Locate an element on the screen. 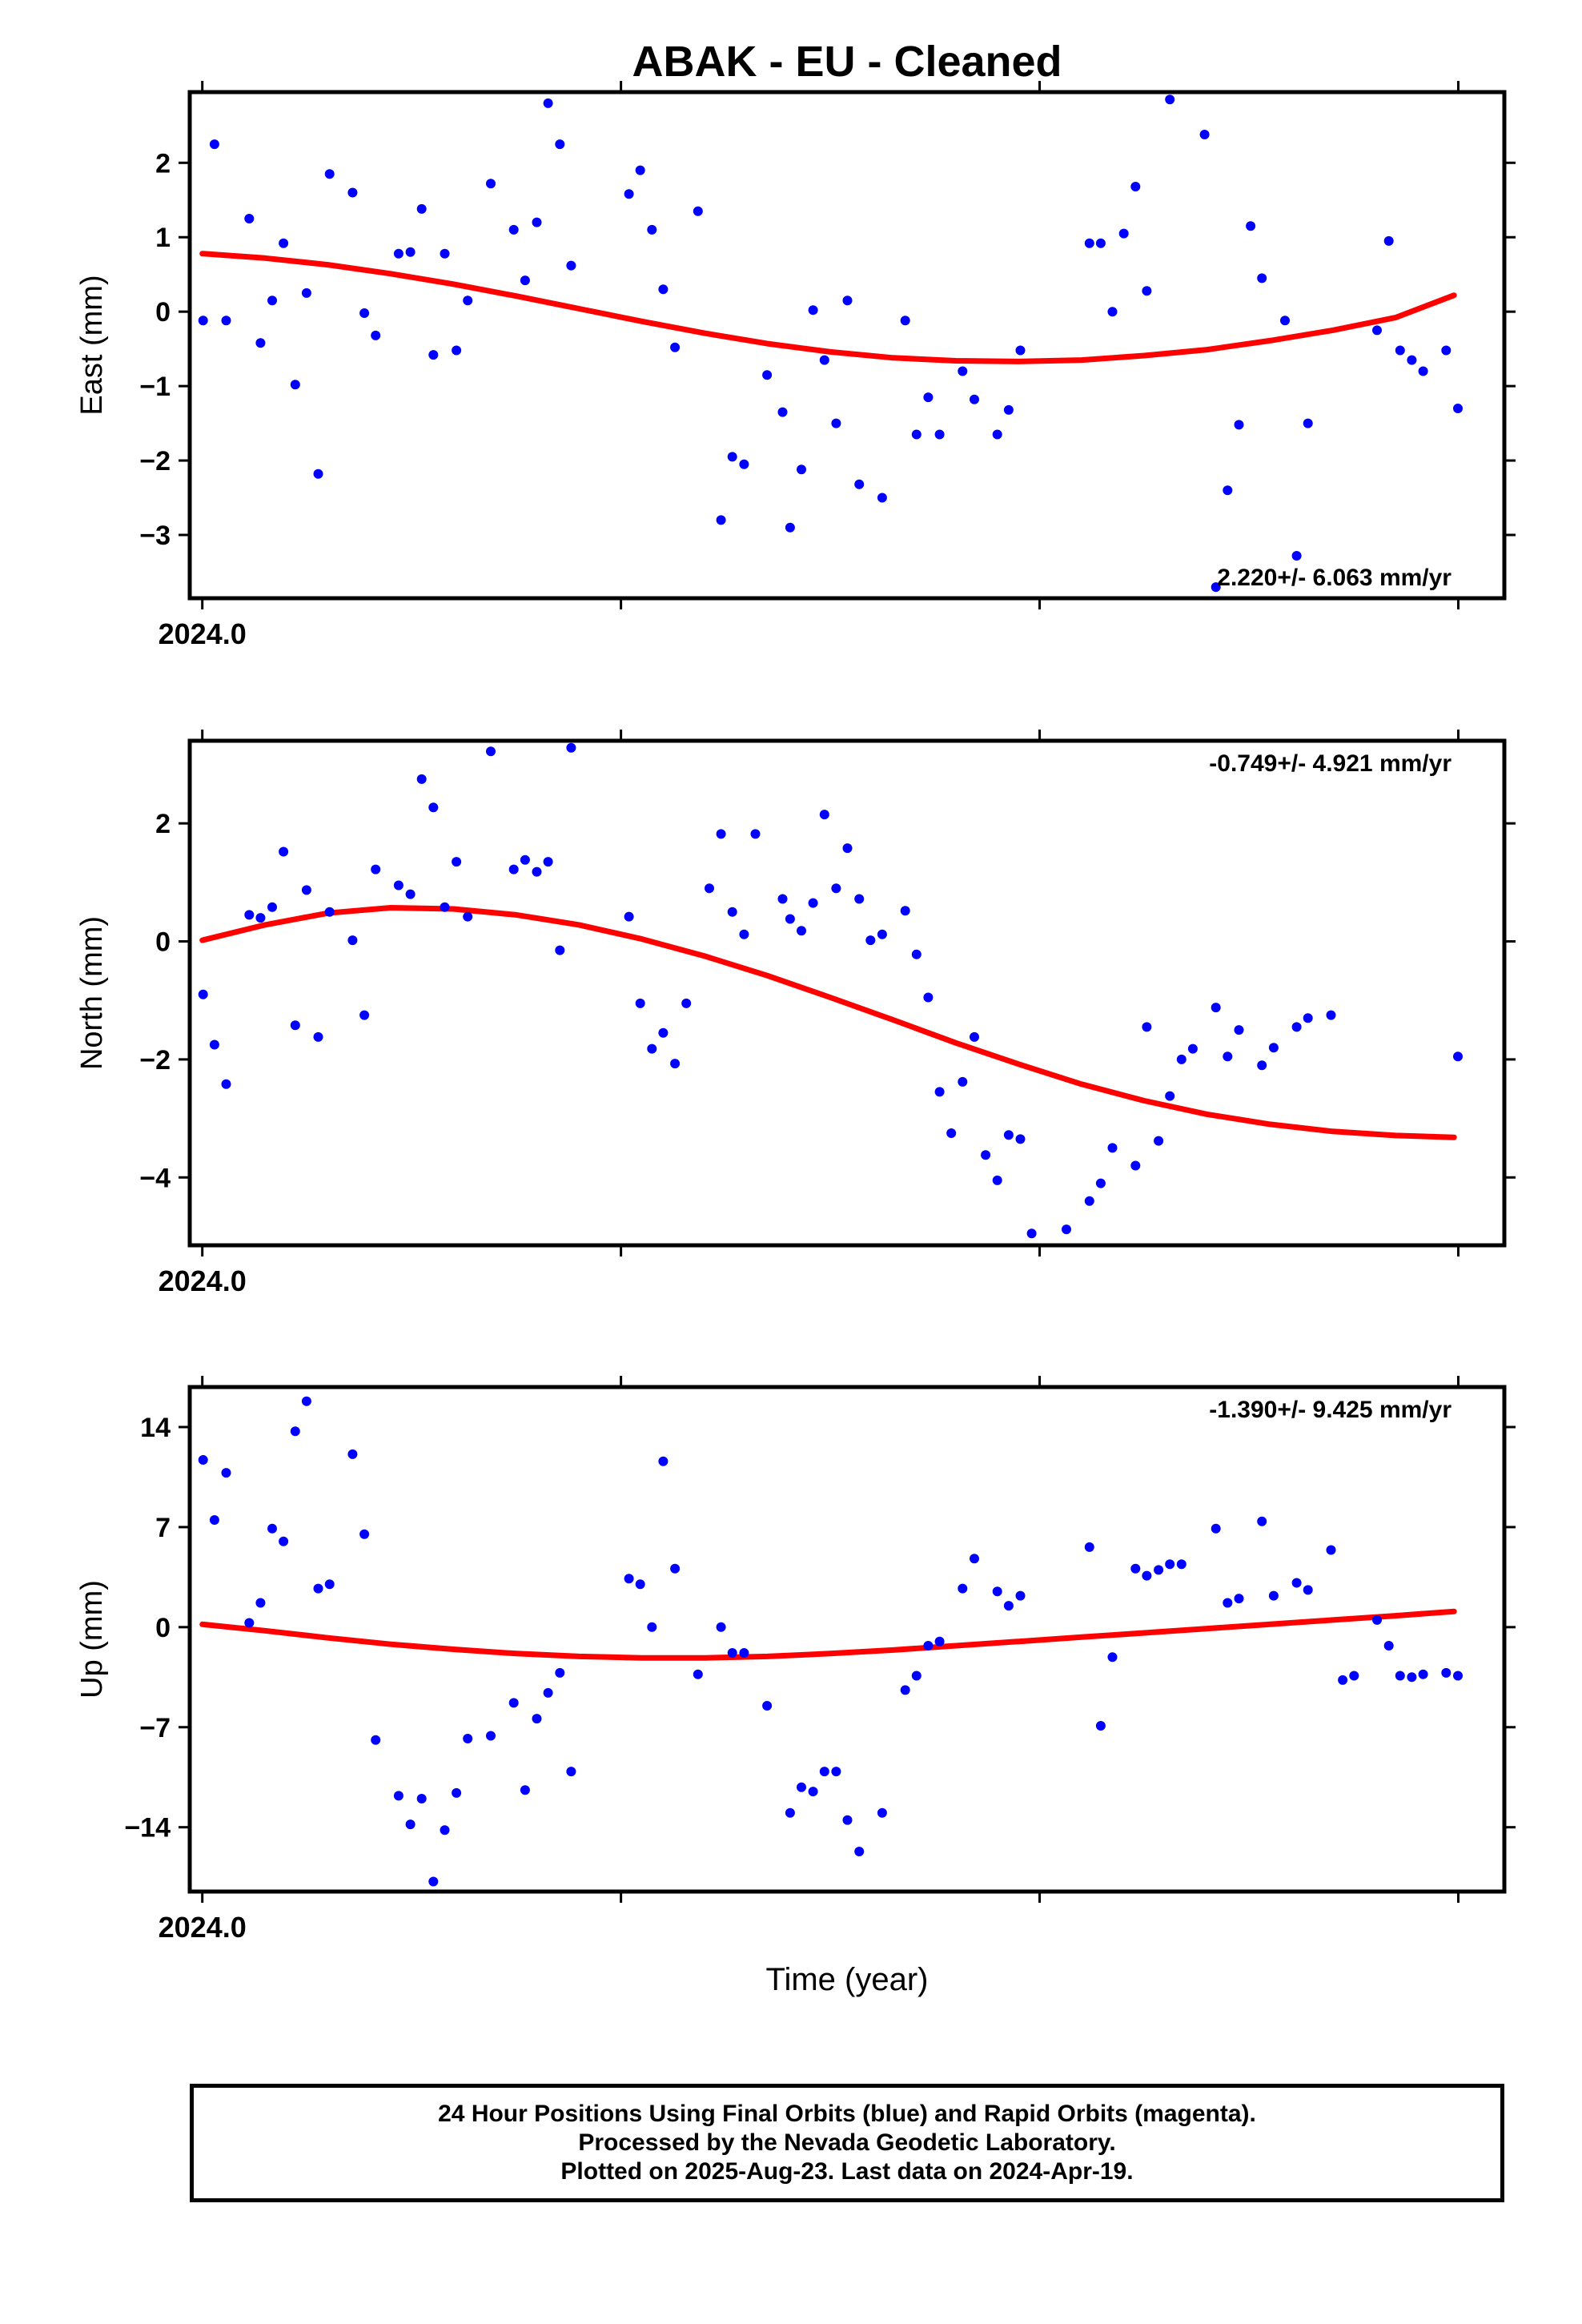 The height and width of the screenshot is (2324, 1582). y-tick-label: 2 is located at coordinates (163, 824).